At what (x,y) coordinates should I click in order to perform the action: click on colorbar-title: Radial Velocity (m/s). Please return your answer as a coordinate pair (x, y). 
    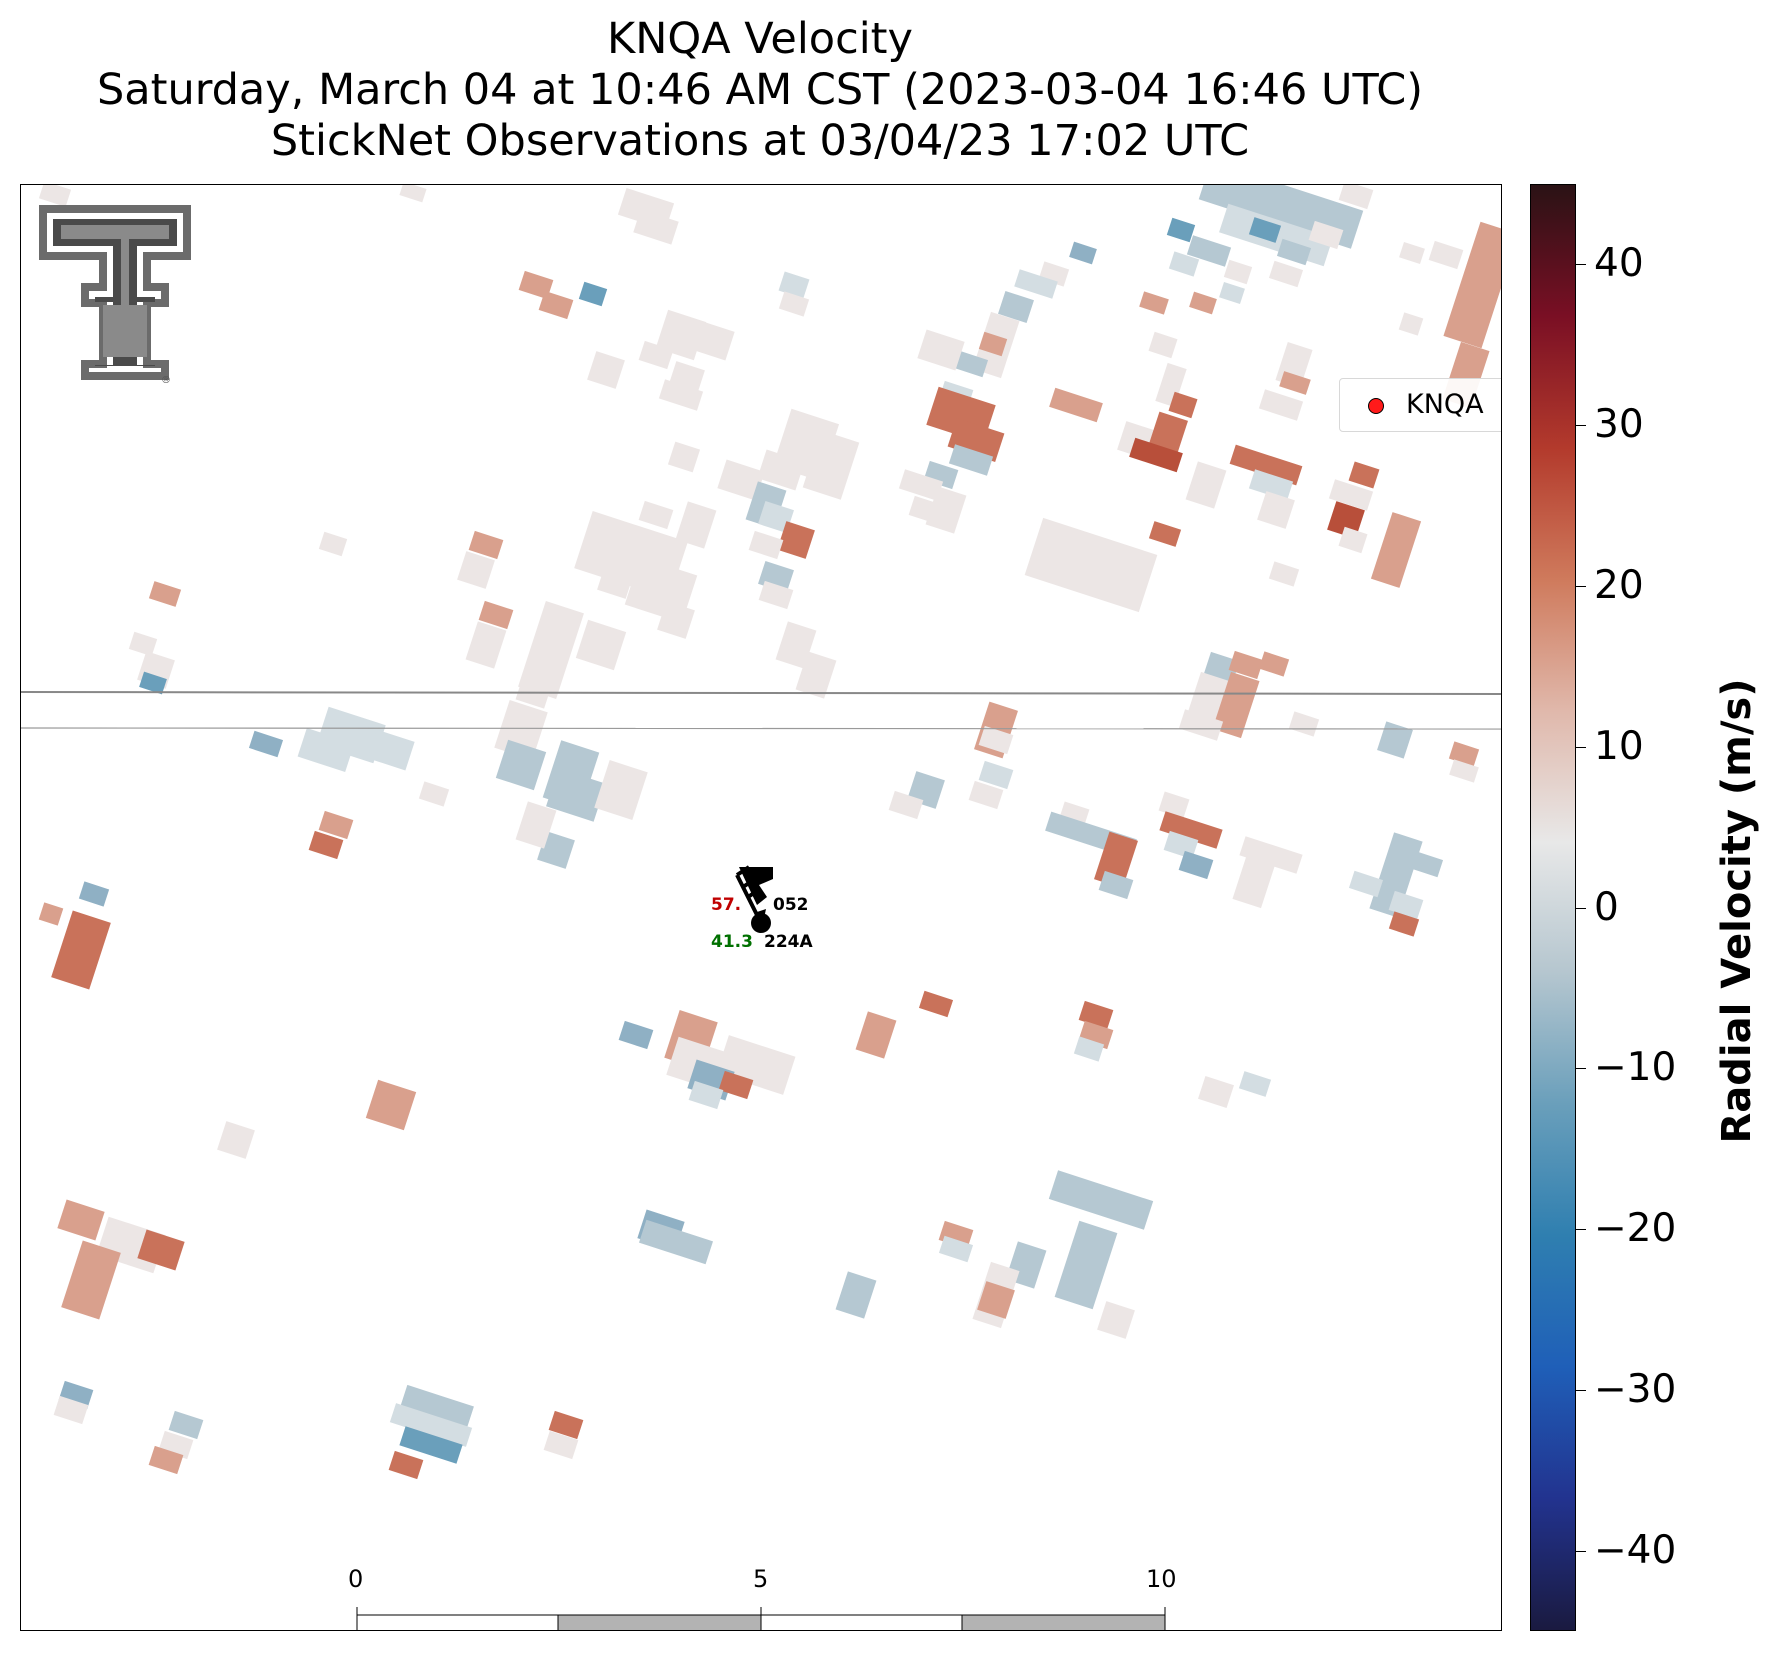
    Looking at the image, I should click on (1737, 911).